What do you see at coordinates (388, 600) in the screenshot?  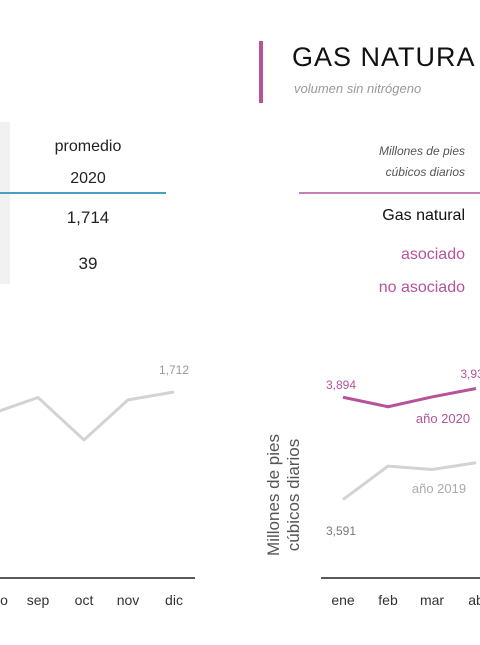 I see `x-tick-label: feb` at bounding box center [388, 600].